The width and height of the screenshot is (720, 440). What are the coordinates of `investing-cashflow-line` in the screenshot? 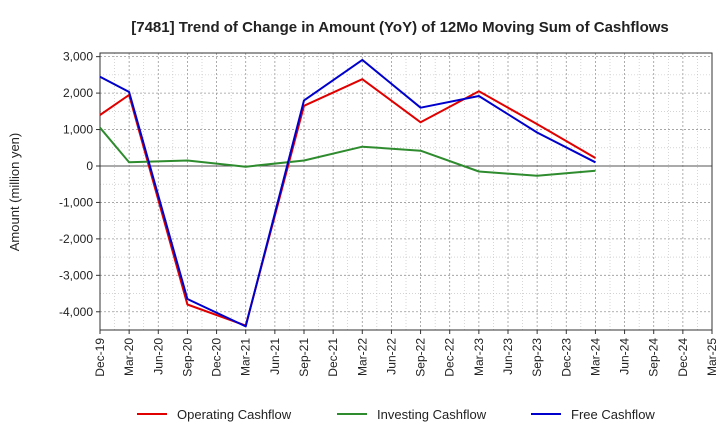 It's located at (347, 152).